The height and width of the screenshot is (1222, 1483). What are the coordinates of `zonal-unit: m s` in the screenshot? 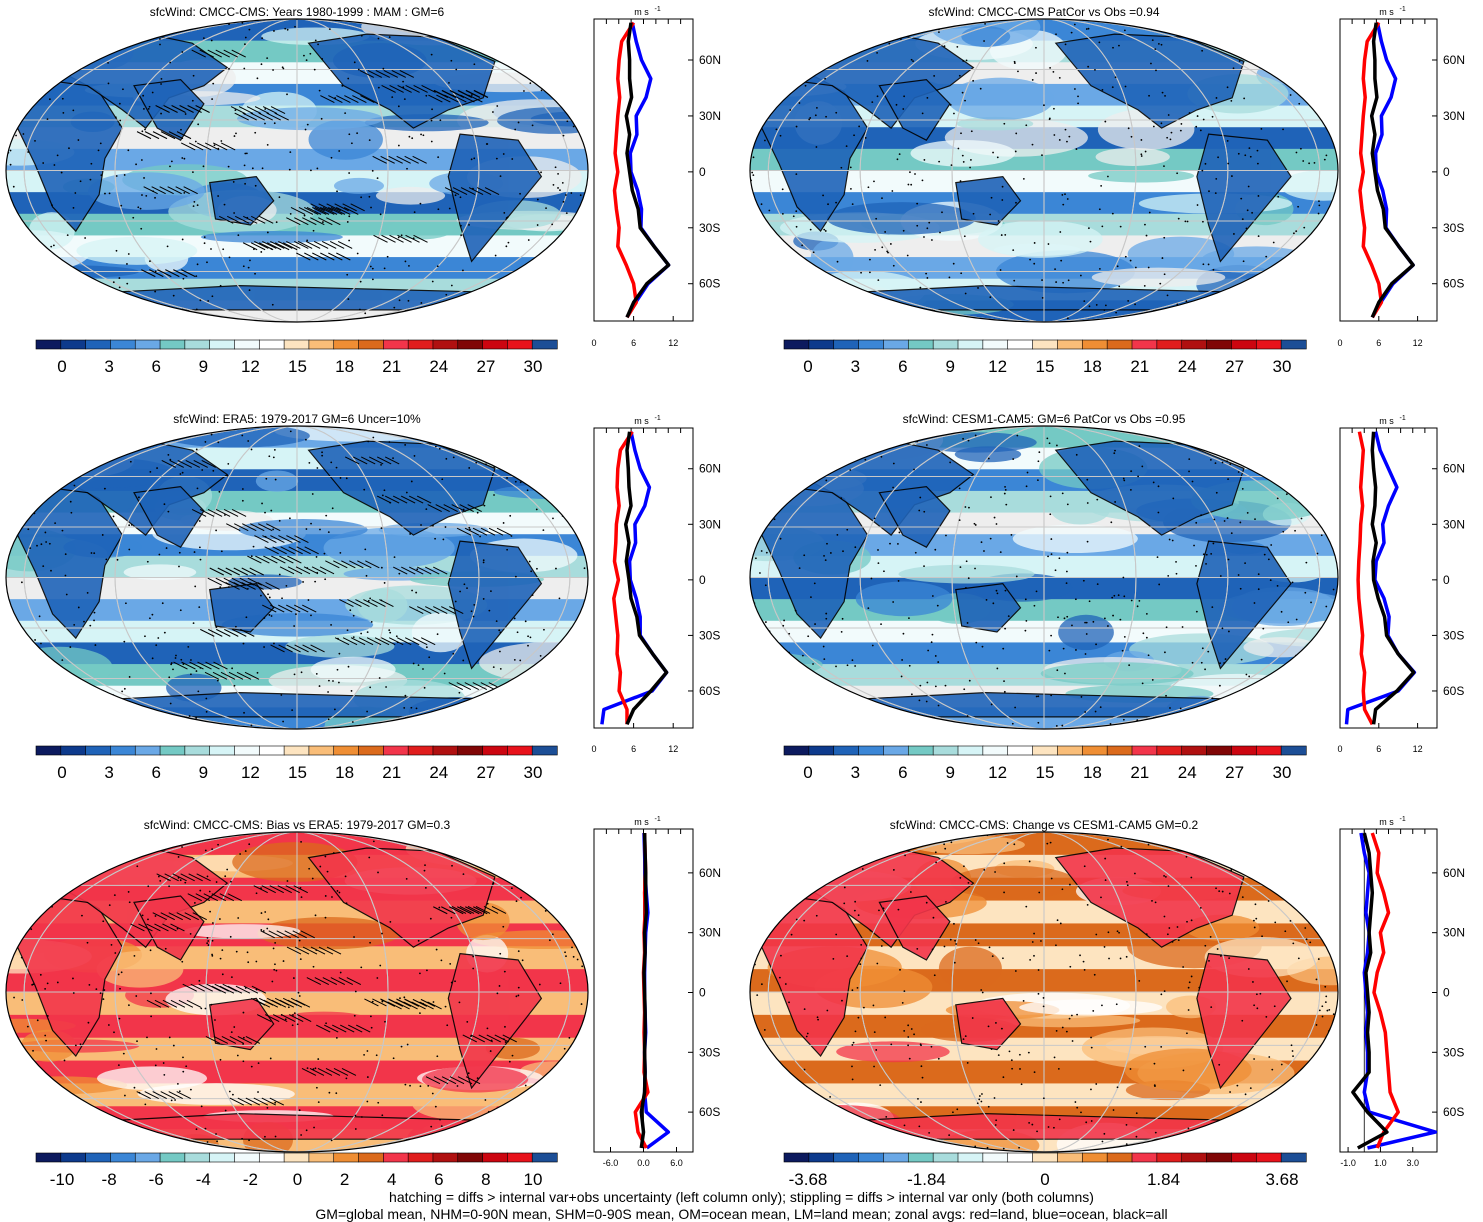 It's located at (641, 421).